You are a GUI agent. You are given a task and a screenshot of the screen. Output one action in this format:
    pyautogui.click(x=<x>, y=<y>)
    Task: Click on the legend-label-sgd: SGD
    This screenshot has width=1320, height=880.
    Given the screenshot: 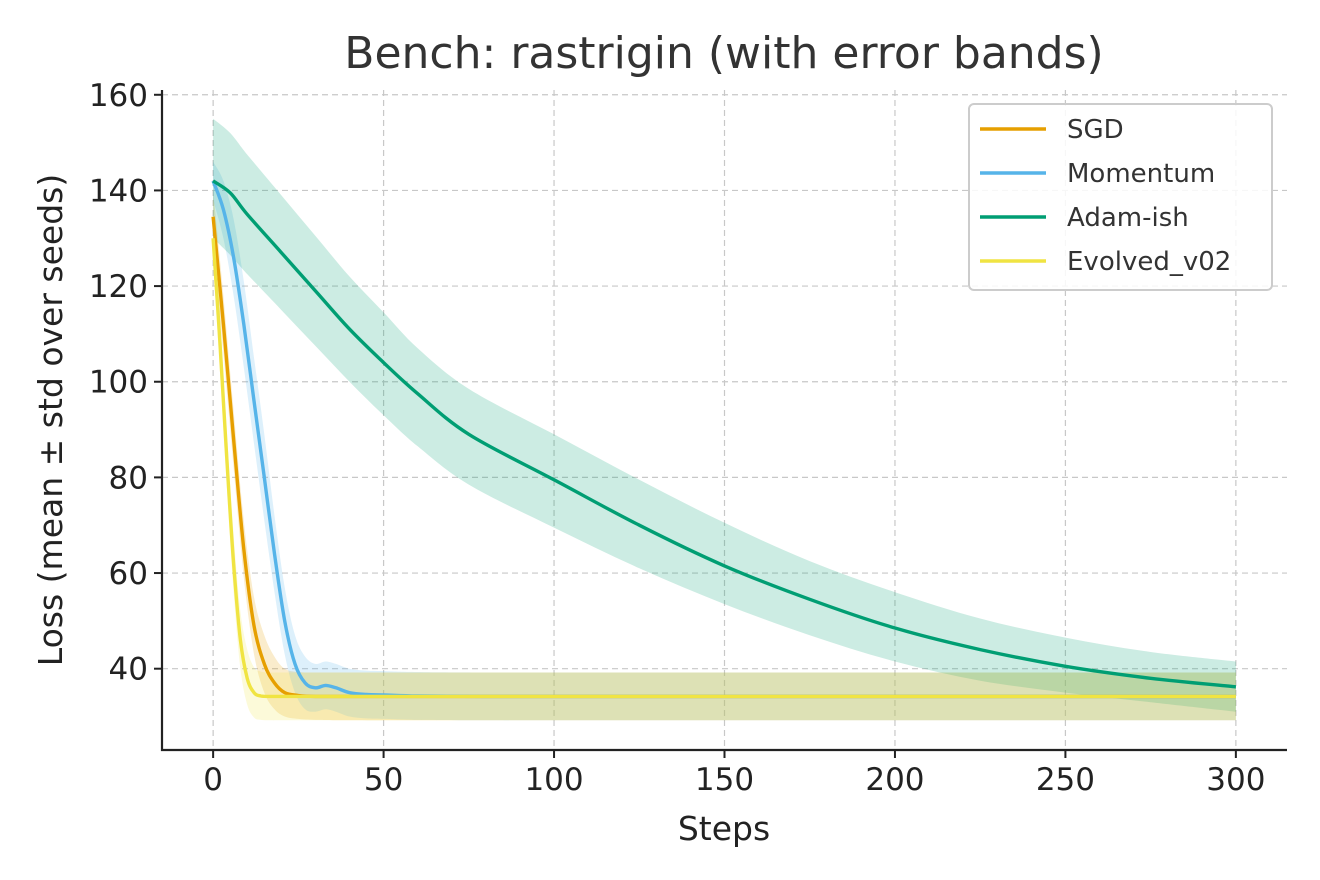 What is the action you would take?
    pyautogui.click(x=1095, y=130)
    